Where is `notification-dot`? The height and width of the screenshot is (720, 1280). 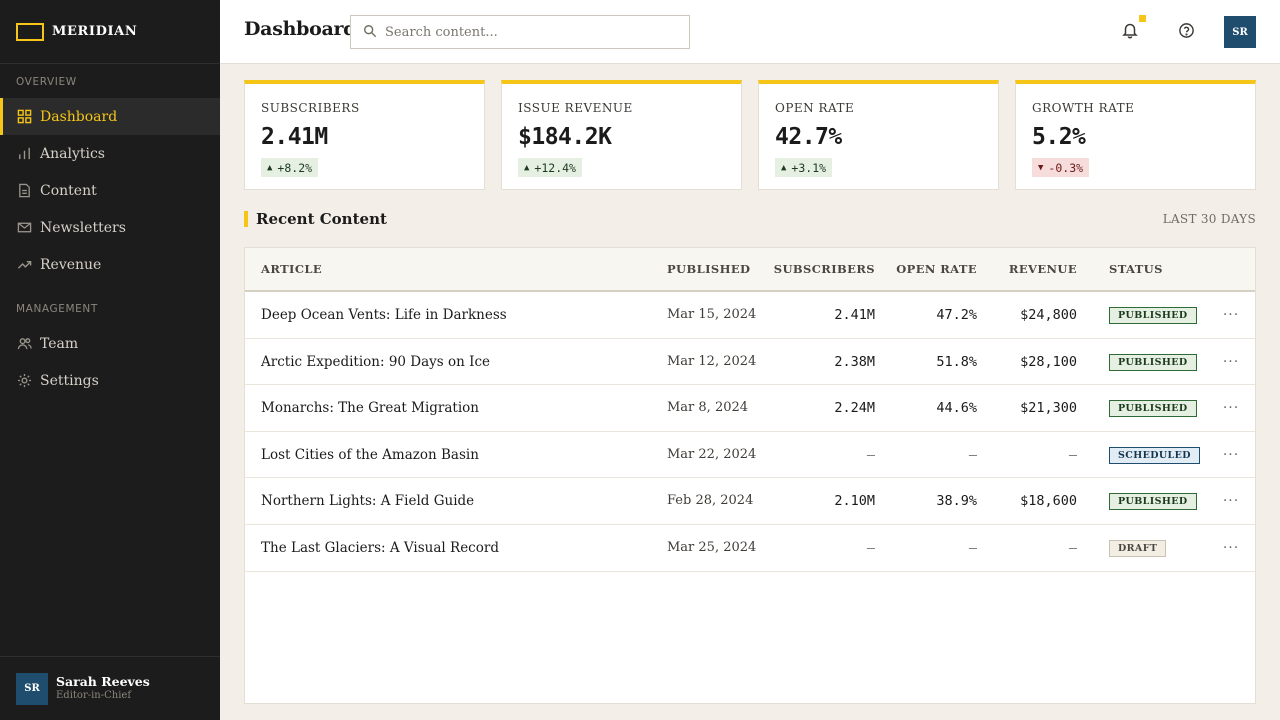 notification-dot is located at coordinates (1142, 18).